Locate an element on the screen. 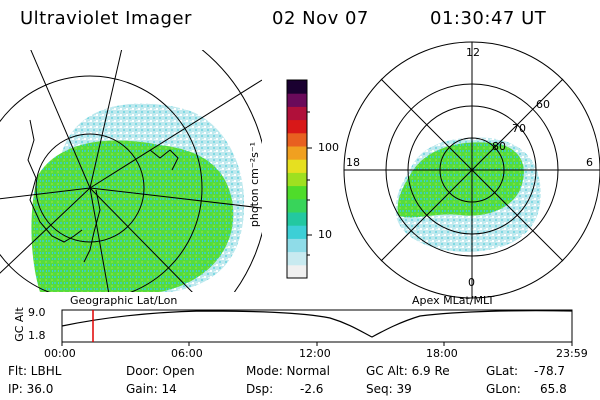  glon-label: GLon: is located at coordinates (503, 389).